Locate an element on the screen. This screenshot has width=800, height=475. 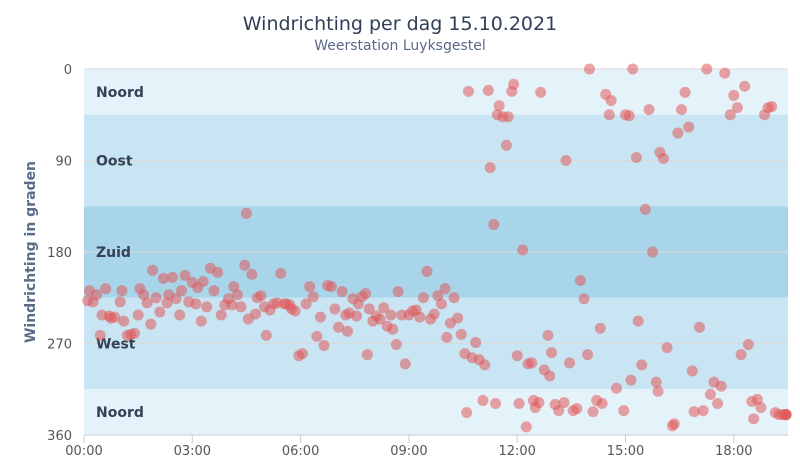
y-tick-label-2: 180 is located at coordinates (59, 253).